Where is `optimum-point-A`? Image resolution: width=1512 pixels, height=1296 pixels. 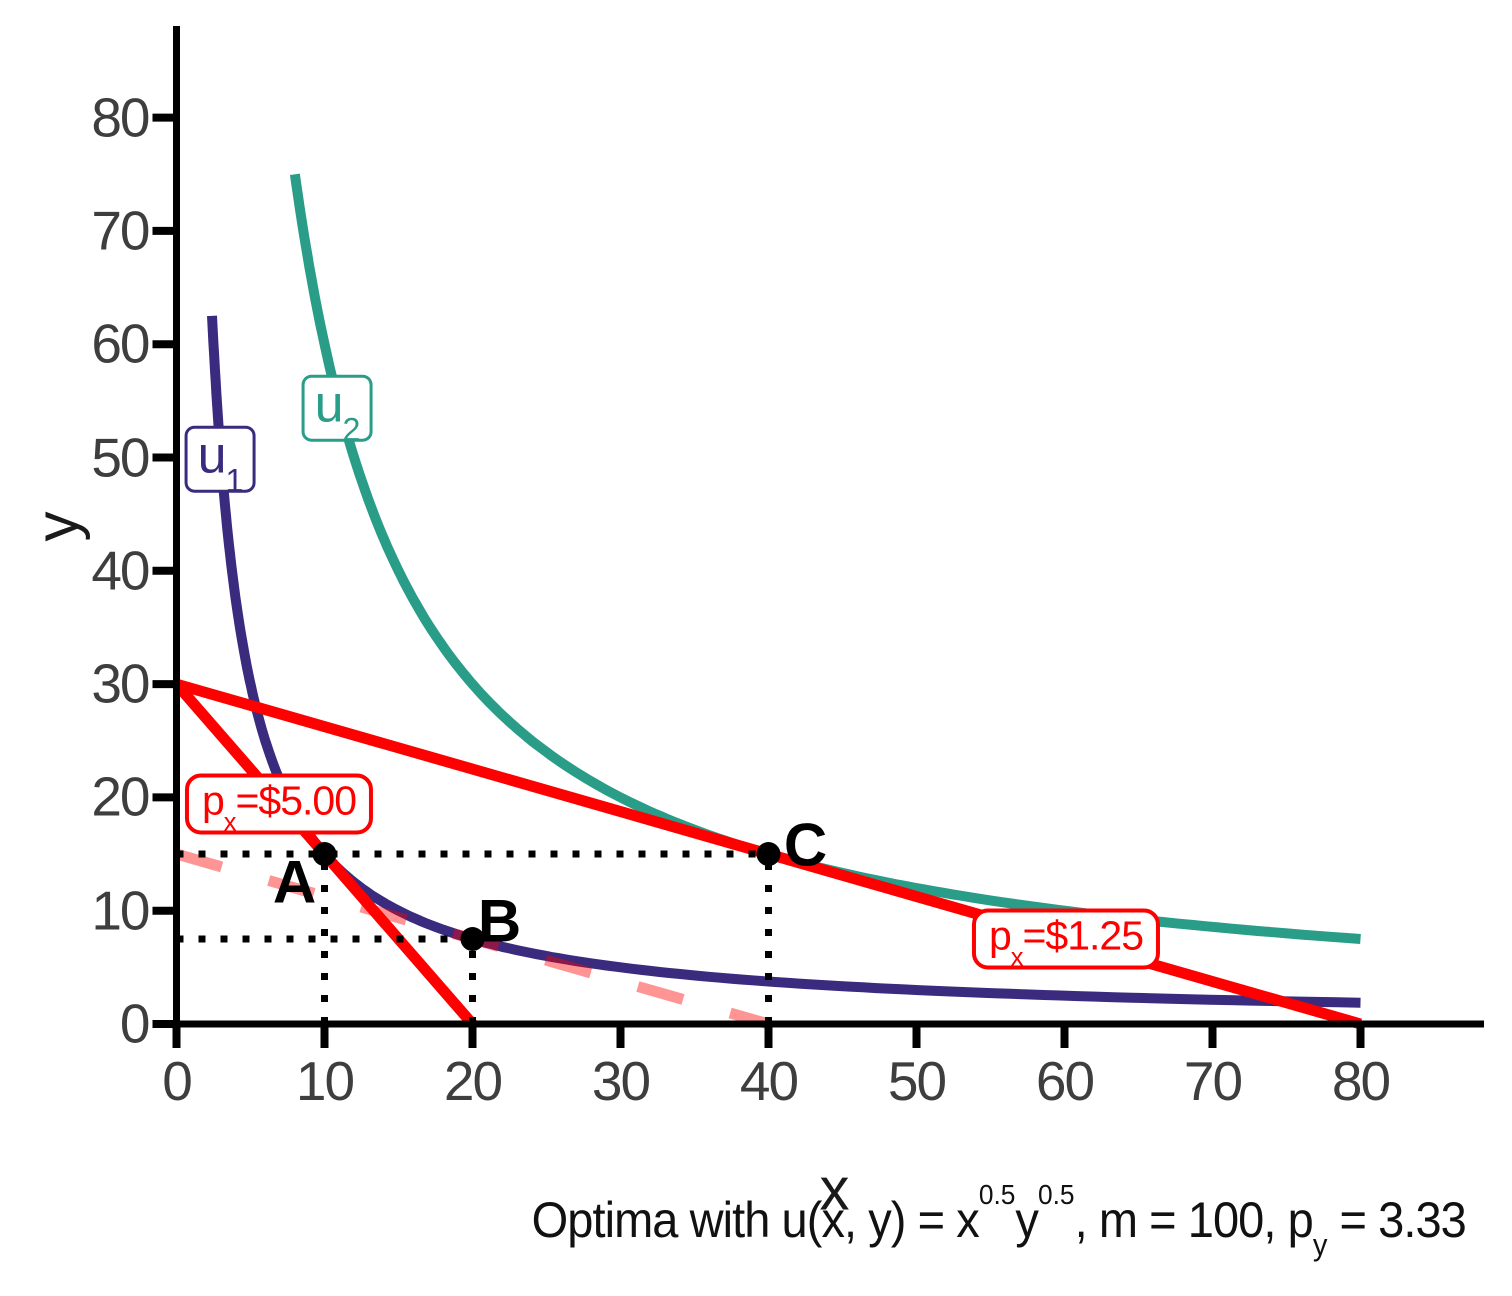 optimum-point-A is located at coordinates (324, 854).